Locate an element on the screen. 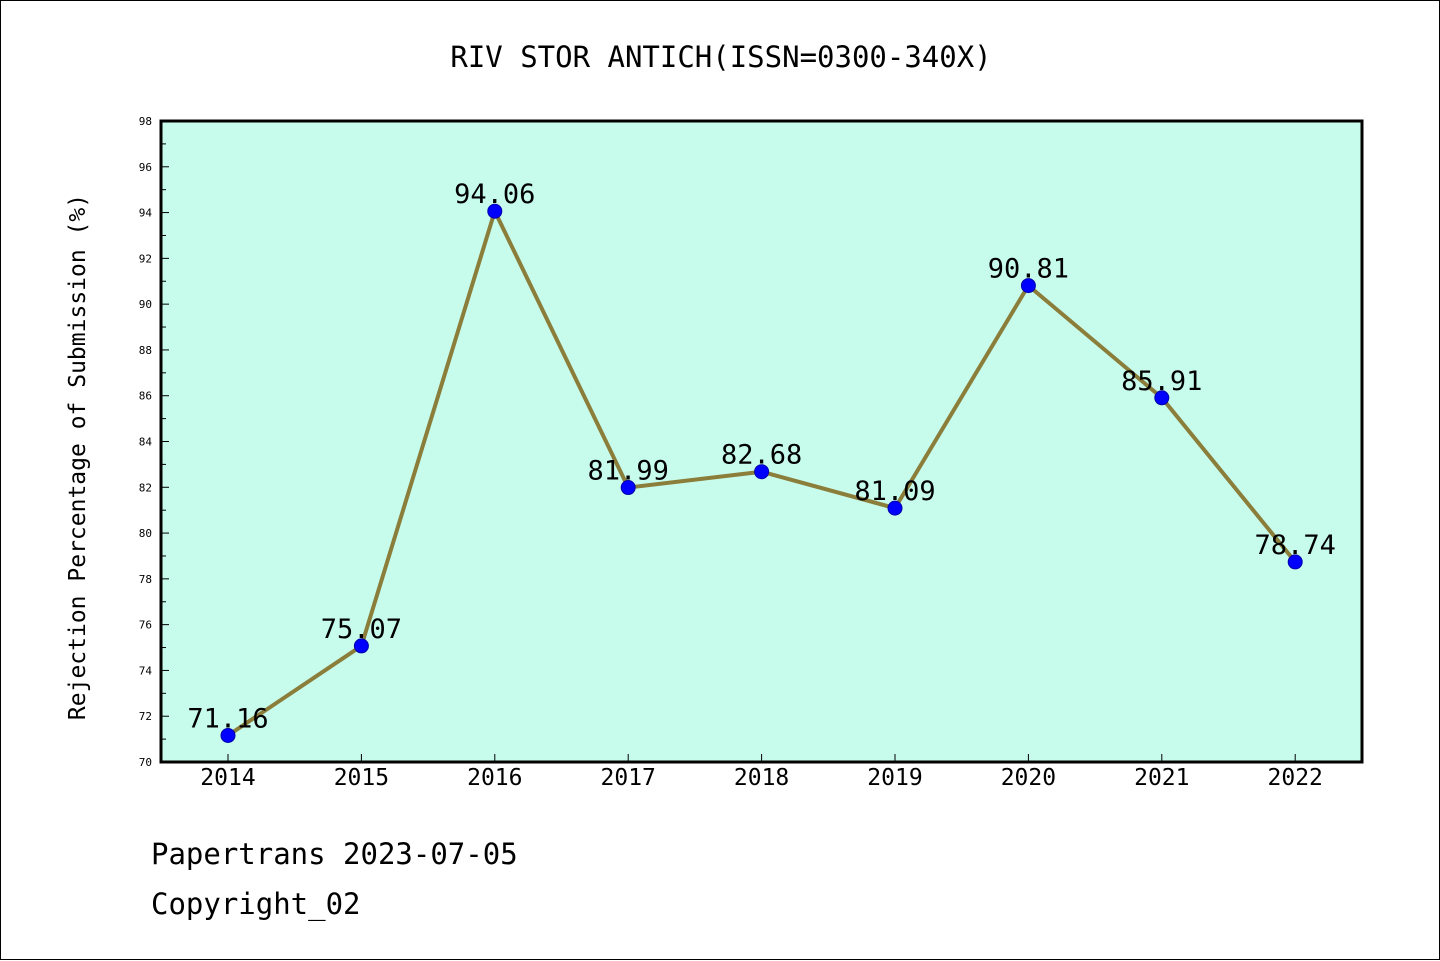  y-tick-label: 92 is located at coordinates (145, 258).